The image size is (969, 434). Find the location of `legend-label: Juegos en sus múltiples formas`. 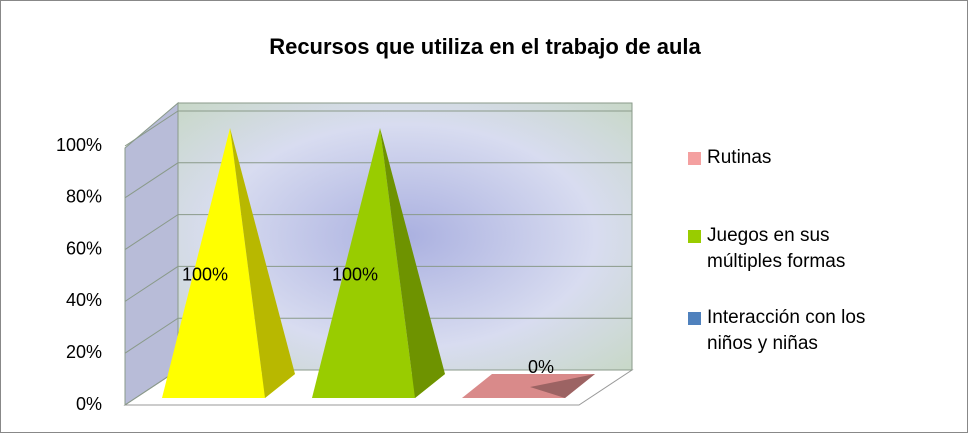

legend-label: Juegos en sus múltiples formas is located at coordinates (776, 248).